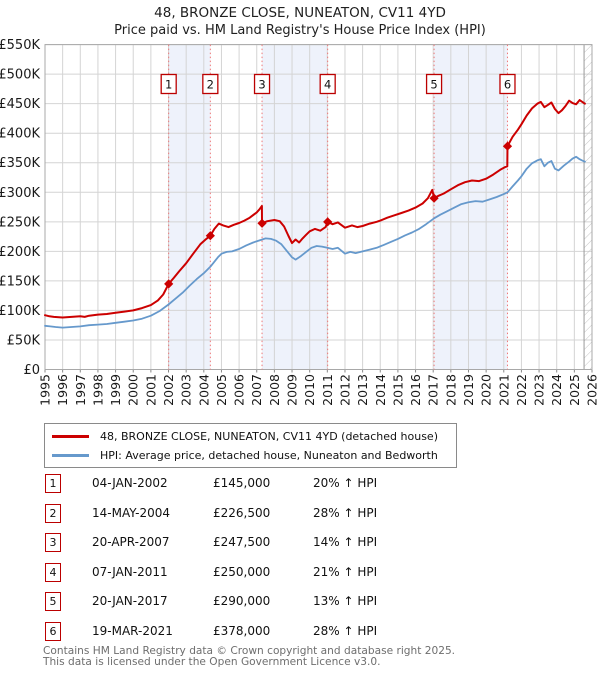 The width and height of the screenshot is (600, 680). Describe the element at coordinates (20, 75) in the screenshot. I see `y-axis-label-£500K: £500K` at that location.